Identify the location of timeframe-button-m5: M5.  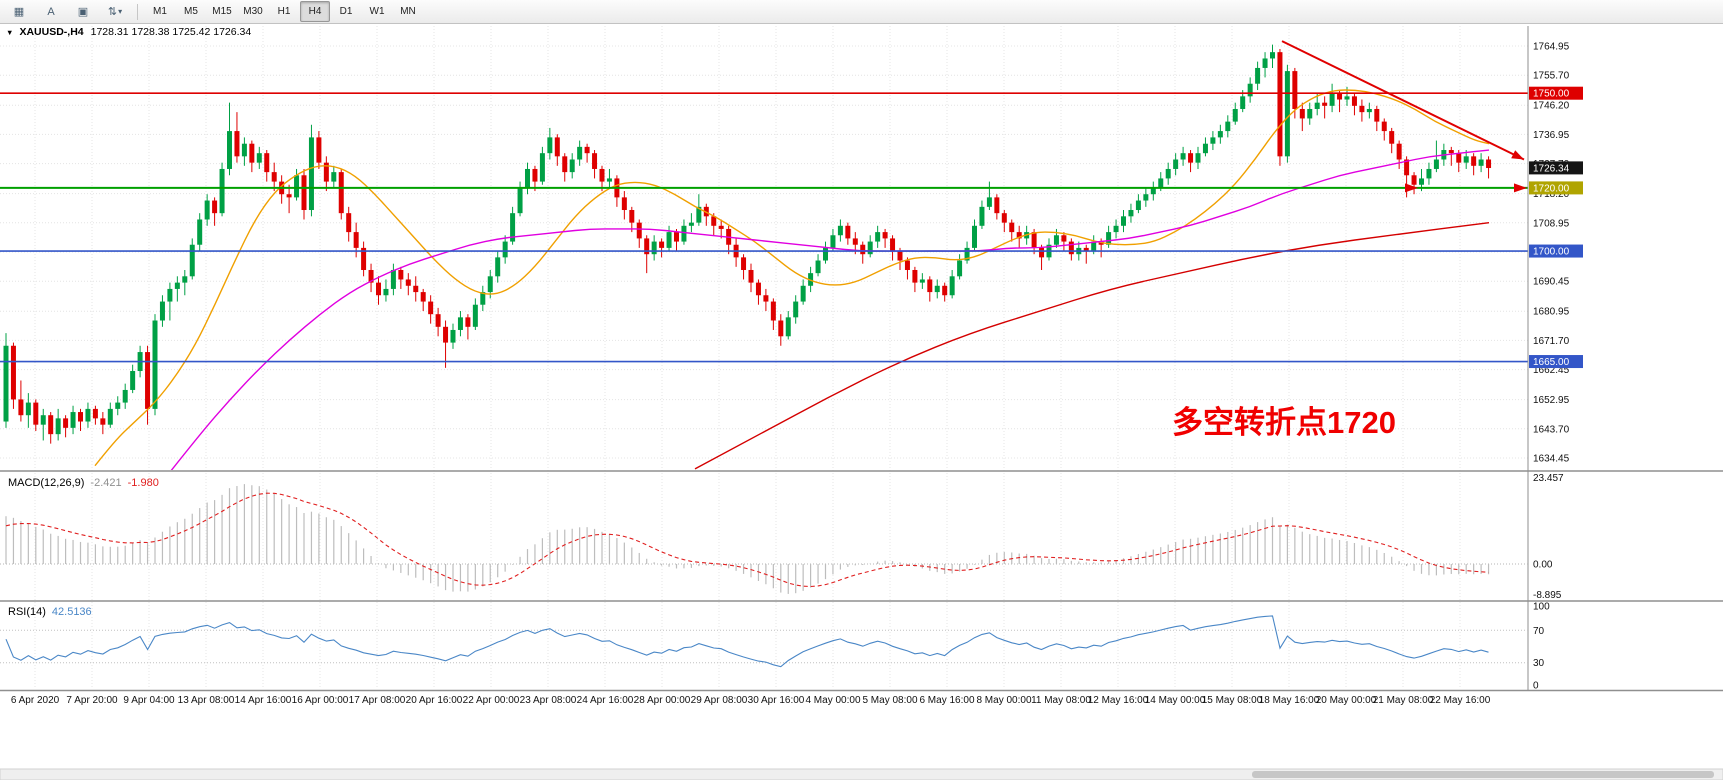
(191, 11).